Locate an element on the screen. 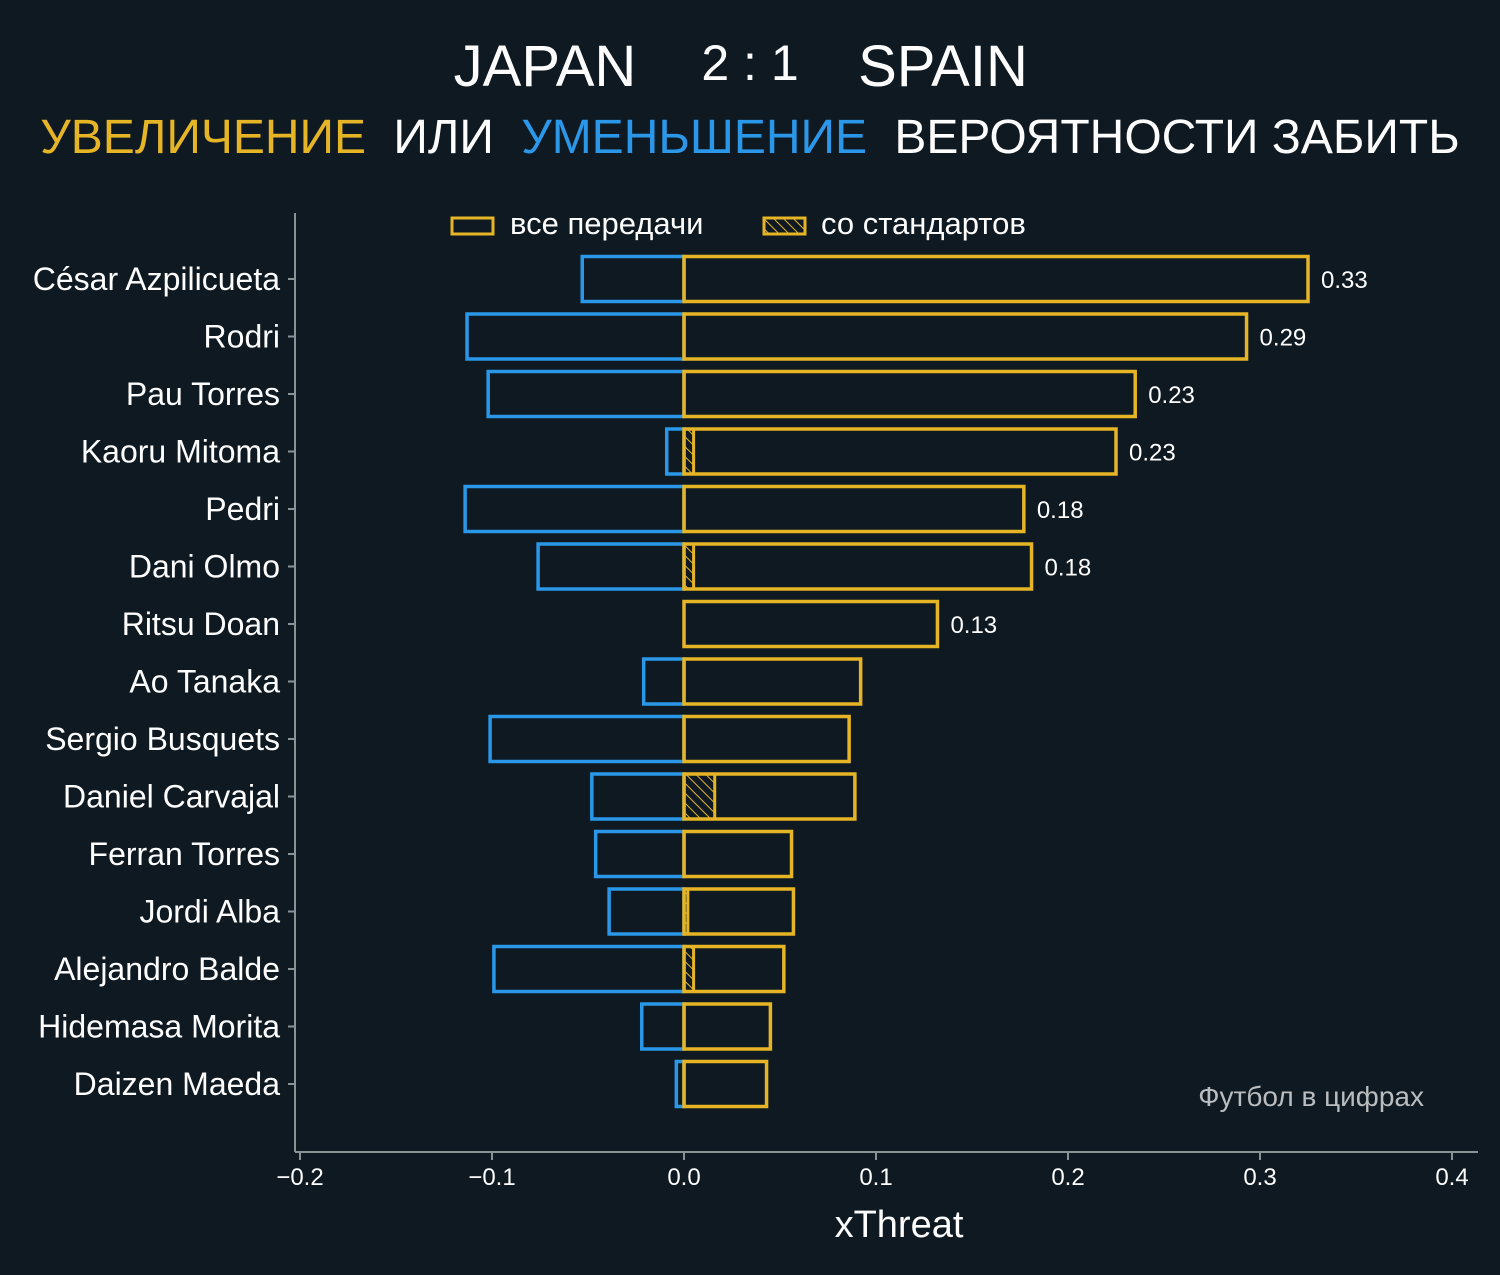  y-tick-label: Pedri is located at coordinates (242, 509).